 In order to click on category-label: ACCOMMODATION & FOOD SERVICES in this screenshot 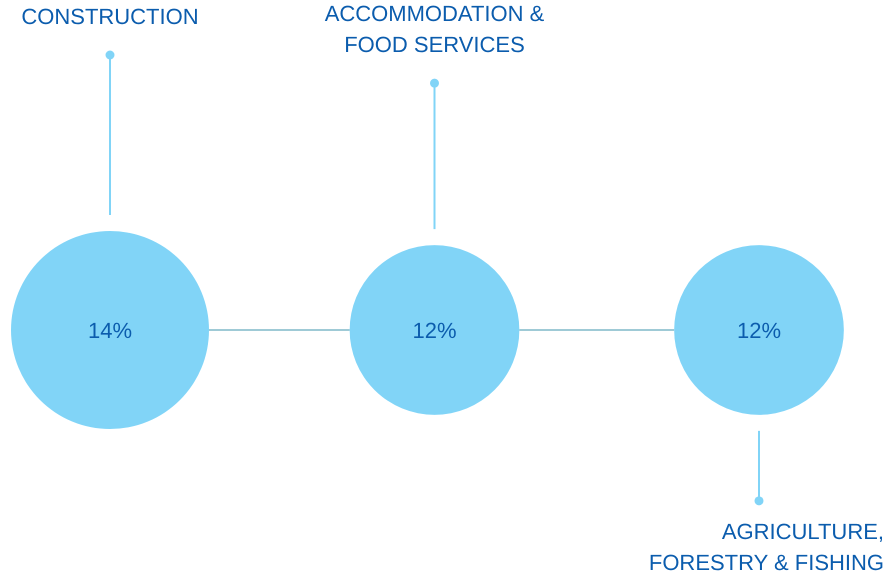, I will do `click(434, 29)`.